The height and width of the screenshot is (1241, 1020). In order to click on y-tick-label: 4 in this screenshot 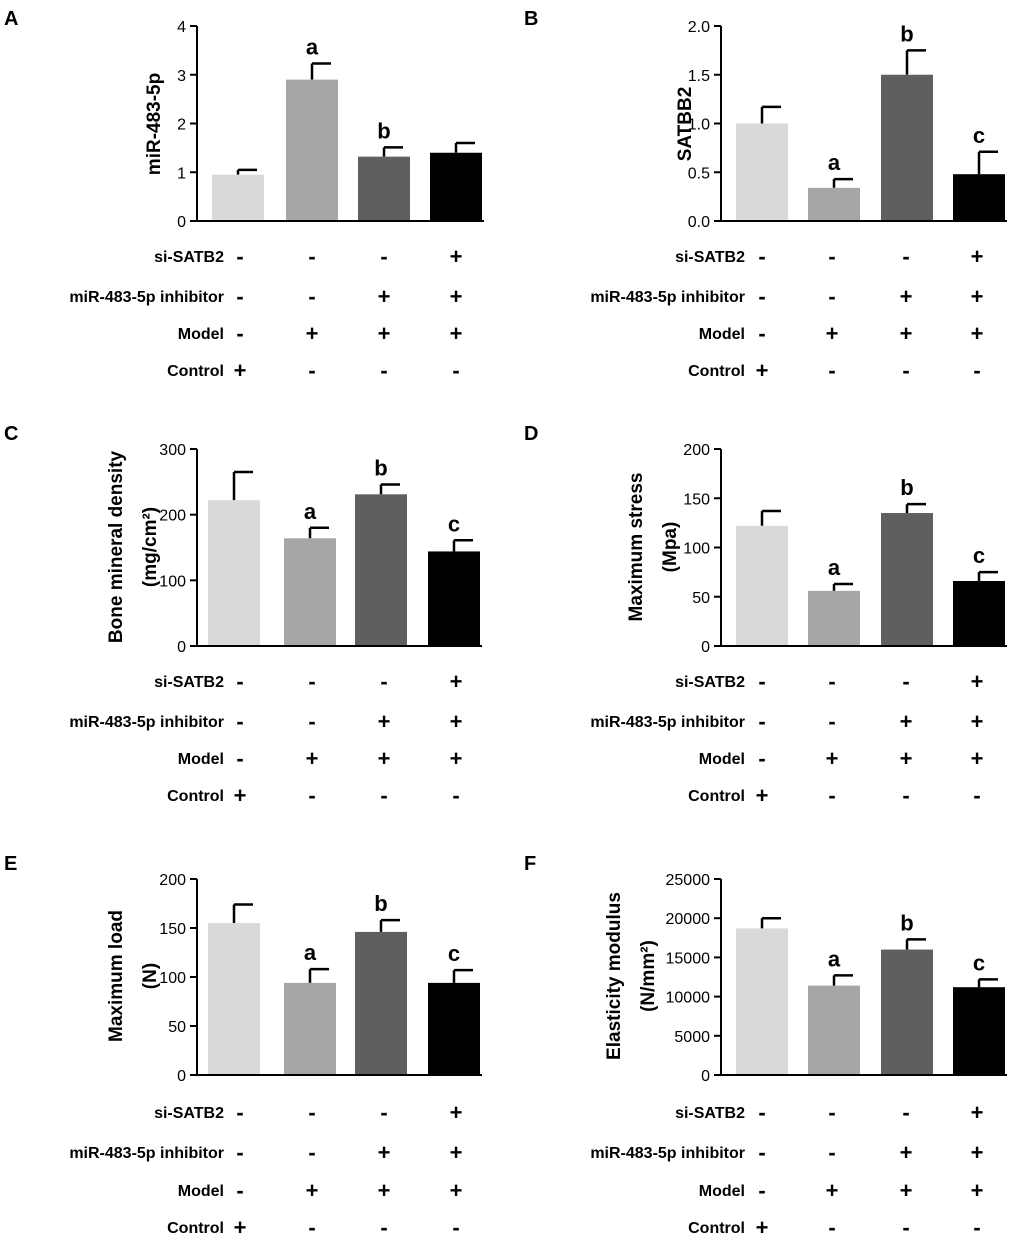, I will do `click(181, 27)`.